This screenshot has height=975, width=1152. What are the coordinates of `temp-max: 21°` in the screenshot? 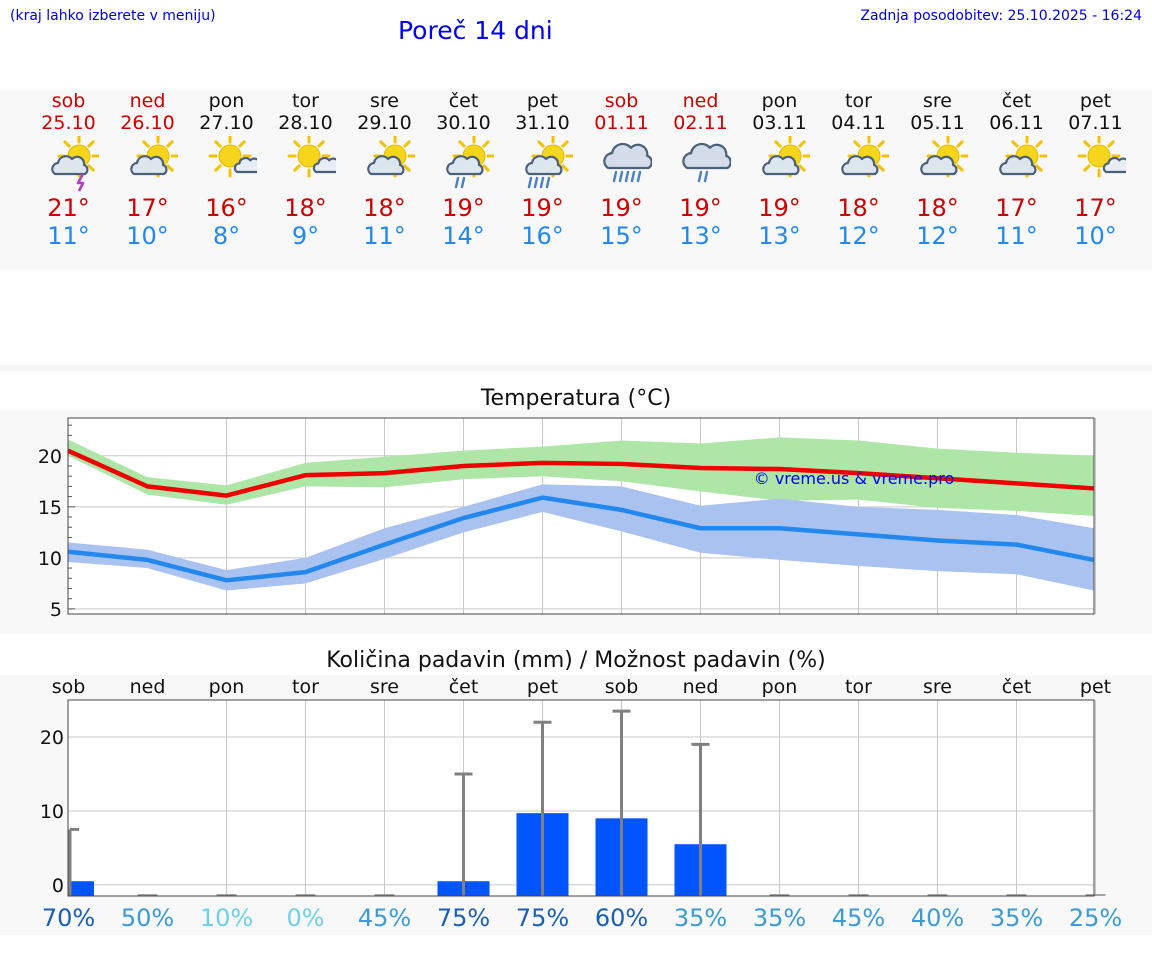 It's located at (68, 208).